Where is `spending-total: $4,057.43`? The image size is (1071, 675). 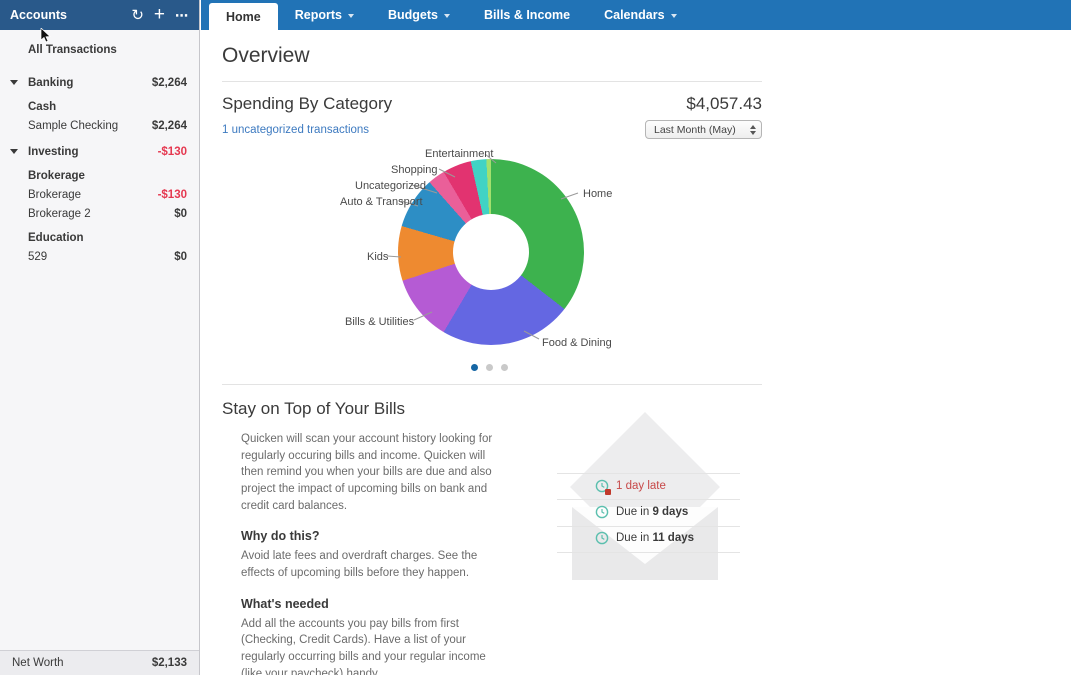
spending-total: $4,057.43 is located at coordinates (724, 103).